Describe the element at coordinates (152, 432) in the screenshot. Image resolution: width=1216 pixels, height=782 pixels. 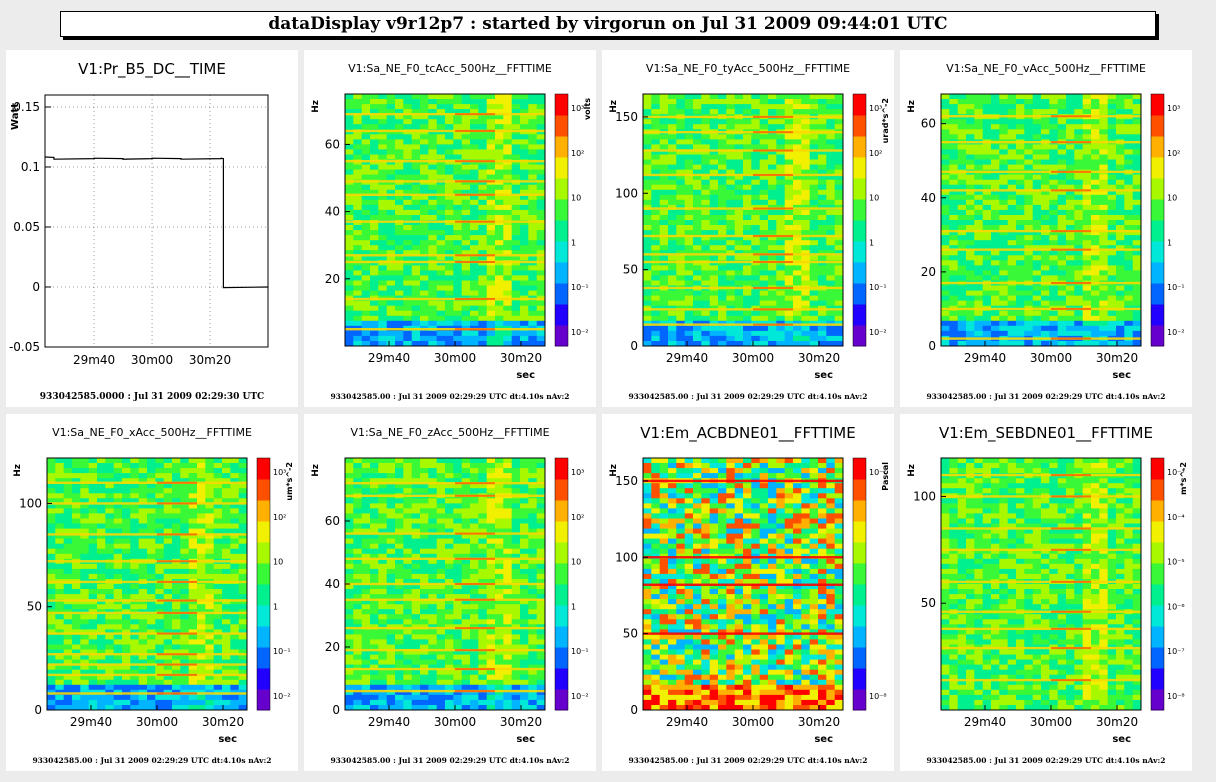
I see `panel-title: V1:Sa_NE_F0_xAcc_500Hz__FFTTIME` at that location.